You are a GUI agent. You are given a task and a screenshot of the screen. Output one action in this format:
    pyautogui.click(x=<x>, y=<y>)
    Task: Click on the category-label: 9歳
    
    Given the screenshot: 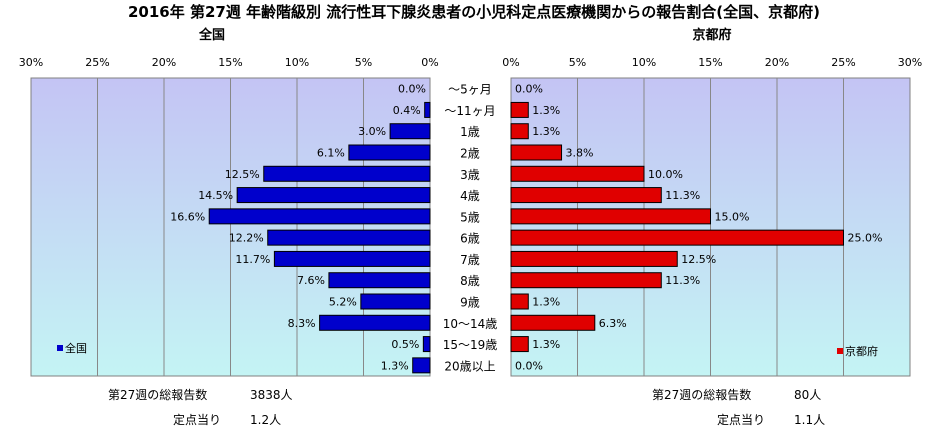 What is the action you would take?
    pyautogui.click(x=470, y=303)
    